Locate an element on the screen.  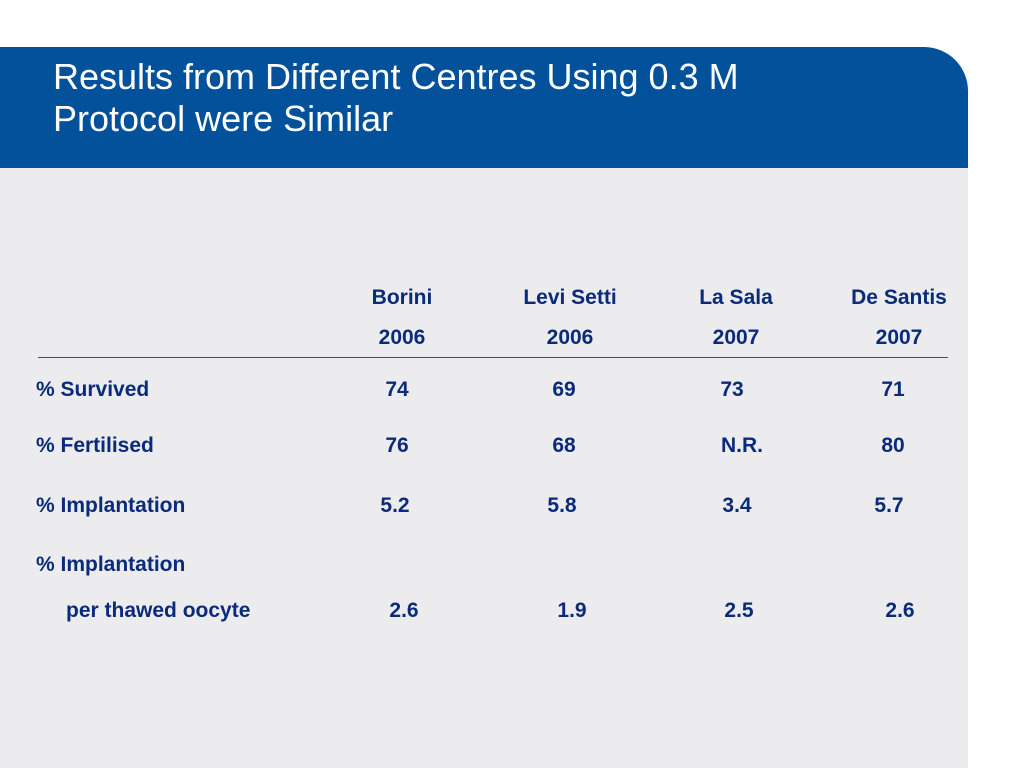
table-cell: 2.5 is located at coordinates (739, 610).